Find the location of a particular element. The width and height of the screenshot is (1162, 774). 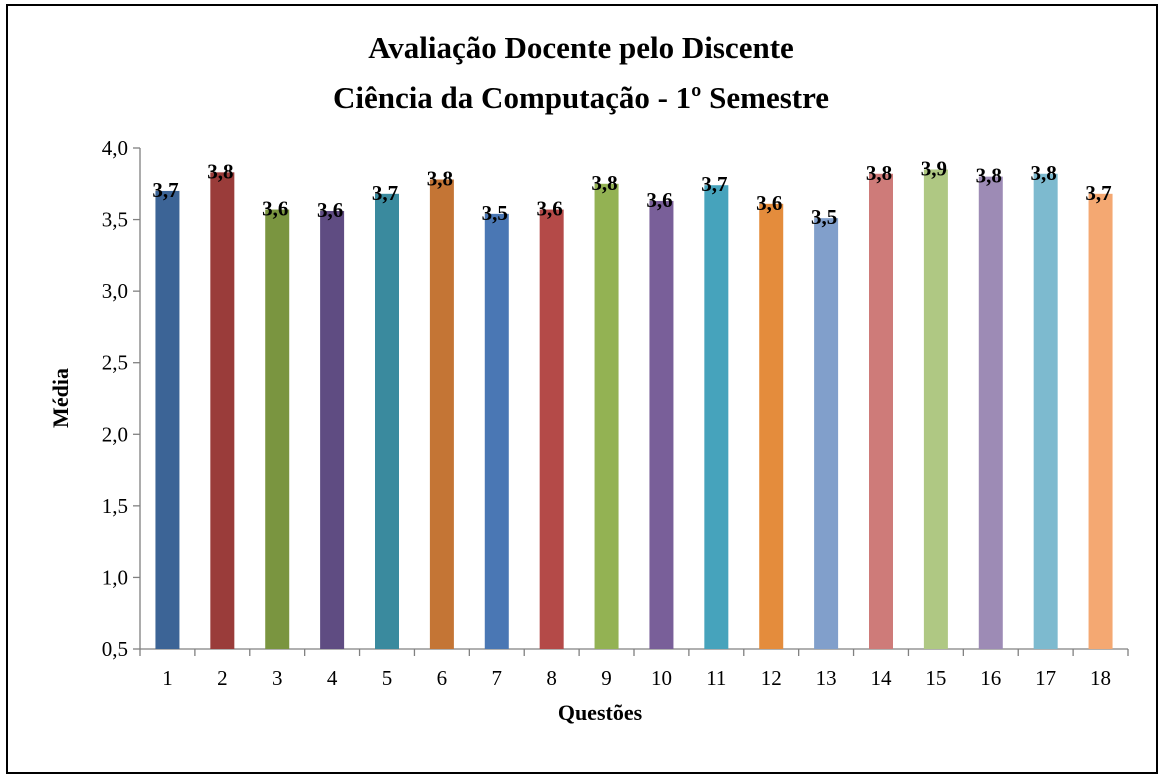

chart-title-line-1: Avaliação Docente pelo Discente is located at coordinates (581, 47).